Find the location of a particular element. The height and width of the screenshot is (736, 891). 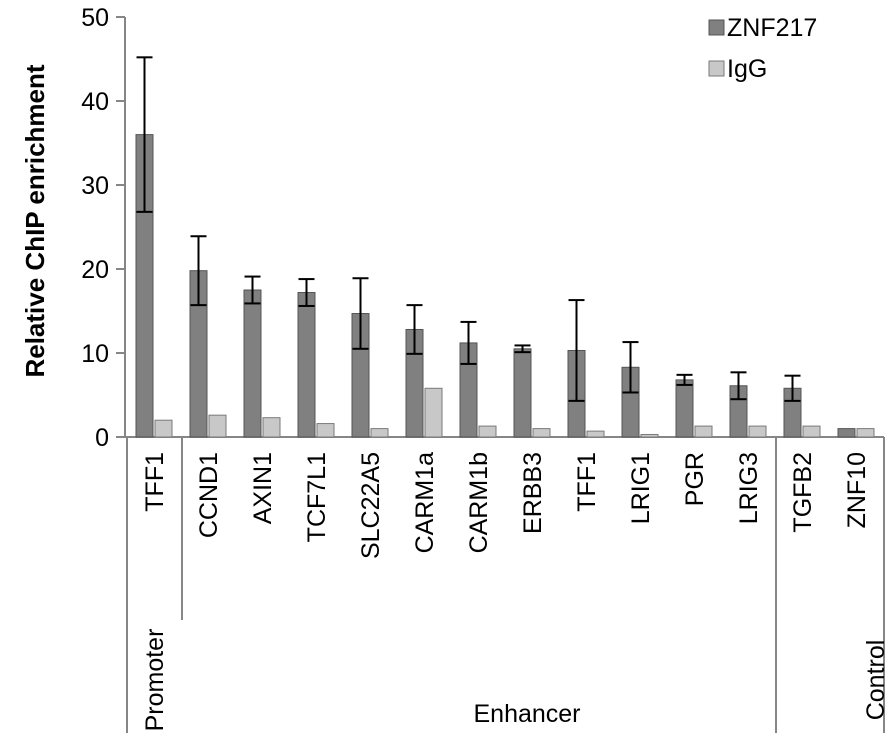

category-label: TGFB2 is located at coordinates (803, 492).